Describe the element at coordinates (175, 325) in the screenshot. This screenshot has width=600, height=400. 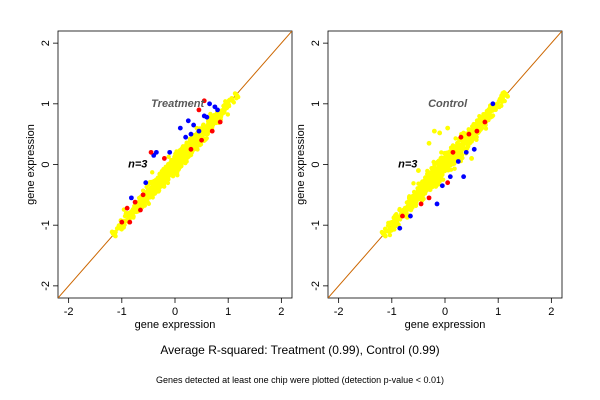
I see `x-axis-label: gene expression` at that location.